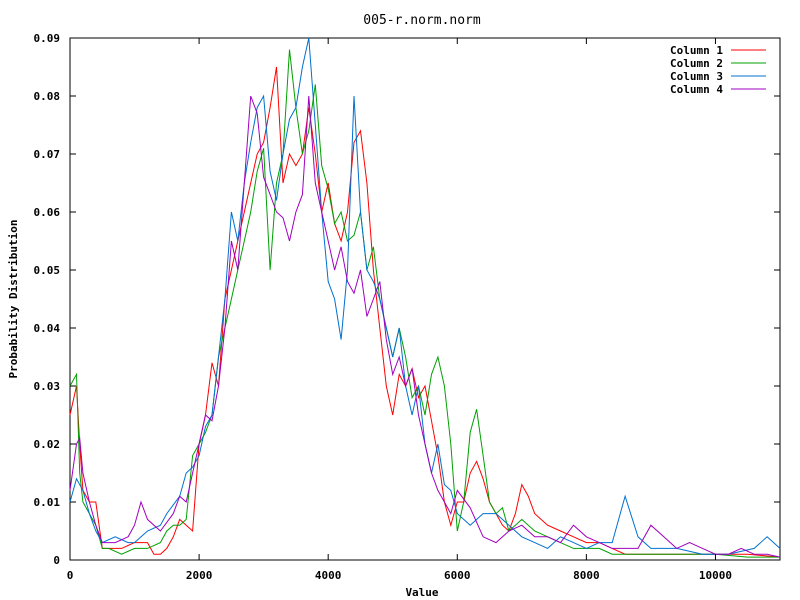 The width and height of the screenshot is (800, 600). Describe the element at coordinates (47, 386) in the screenshot. I see `y-tick-label: 0.03` at that location.